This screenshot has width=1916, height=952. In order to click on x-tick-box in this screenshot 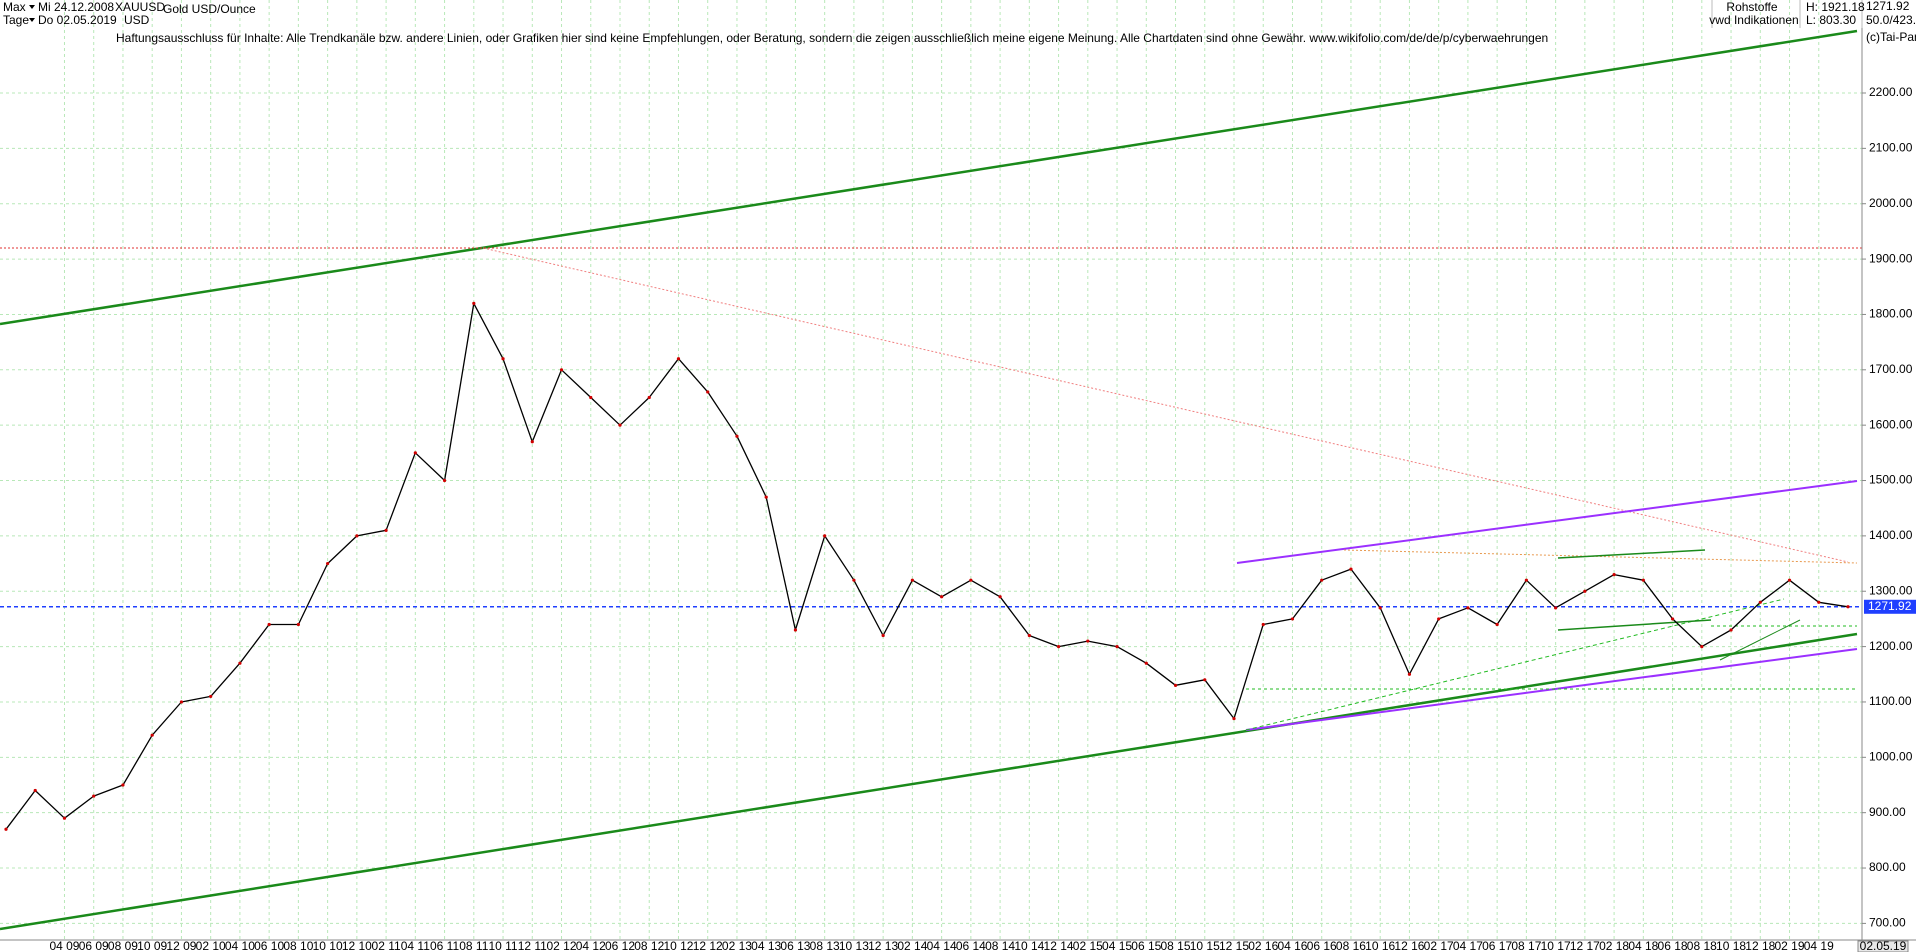, I will do `click(1883, 946)`.